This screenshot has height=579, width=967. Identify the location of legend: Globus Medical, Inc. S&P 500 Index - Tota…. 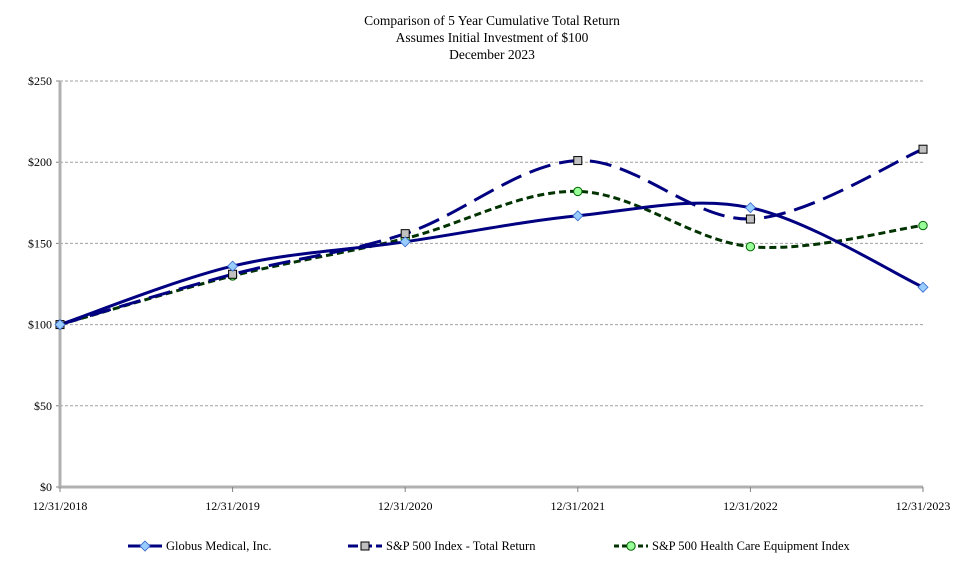
(489, 546).